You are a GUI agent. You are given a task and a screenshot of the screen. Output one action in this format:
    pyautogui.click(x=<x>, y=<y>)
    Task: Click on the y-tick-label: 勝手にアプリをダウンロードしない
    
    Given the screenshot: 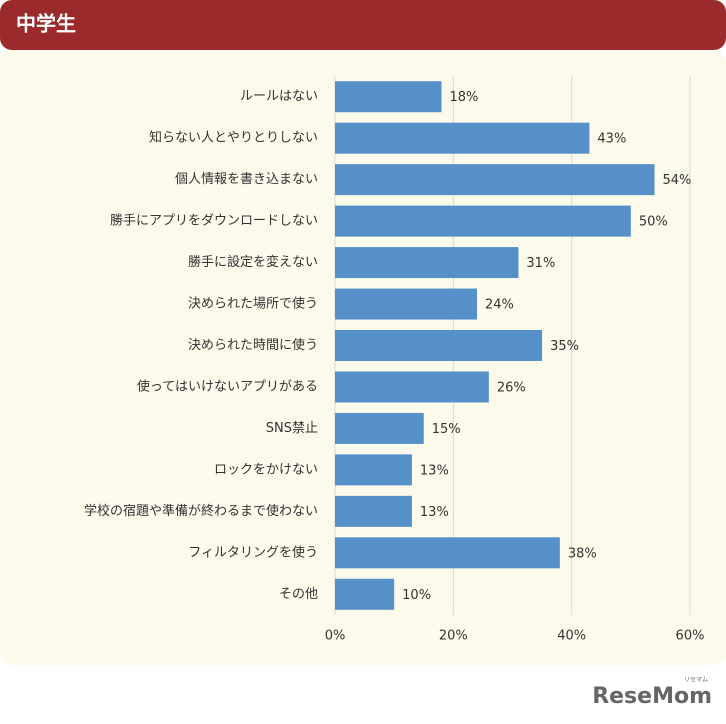 What is the action you would take?
    pyautogui.click(x=214, y=221)
    